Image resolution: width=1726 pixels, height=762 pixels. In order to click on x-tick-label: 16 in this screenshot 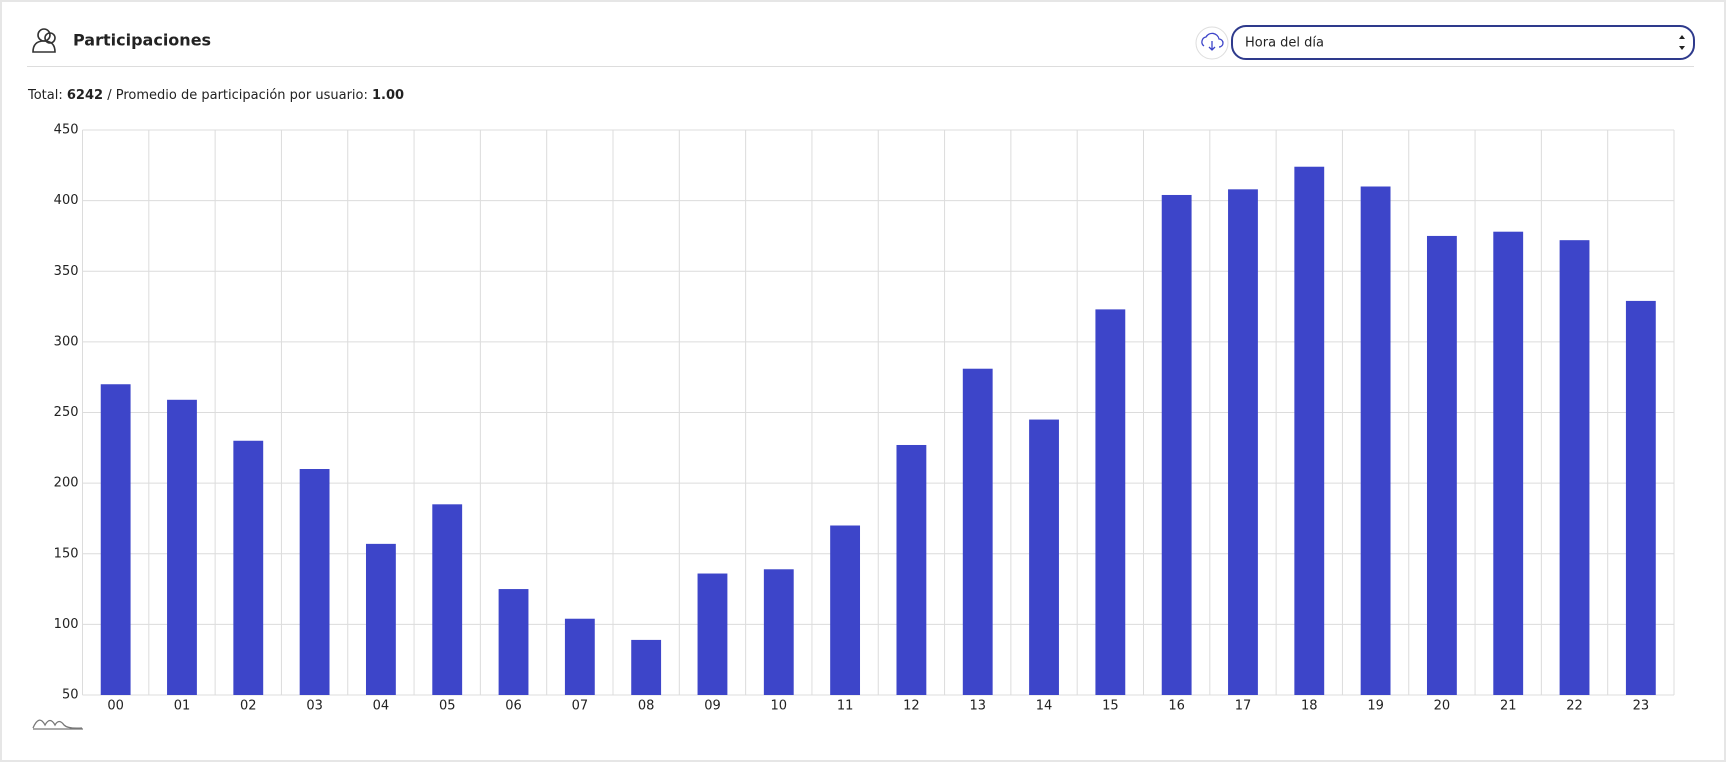, I will do `click(1176, 706)`.